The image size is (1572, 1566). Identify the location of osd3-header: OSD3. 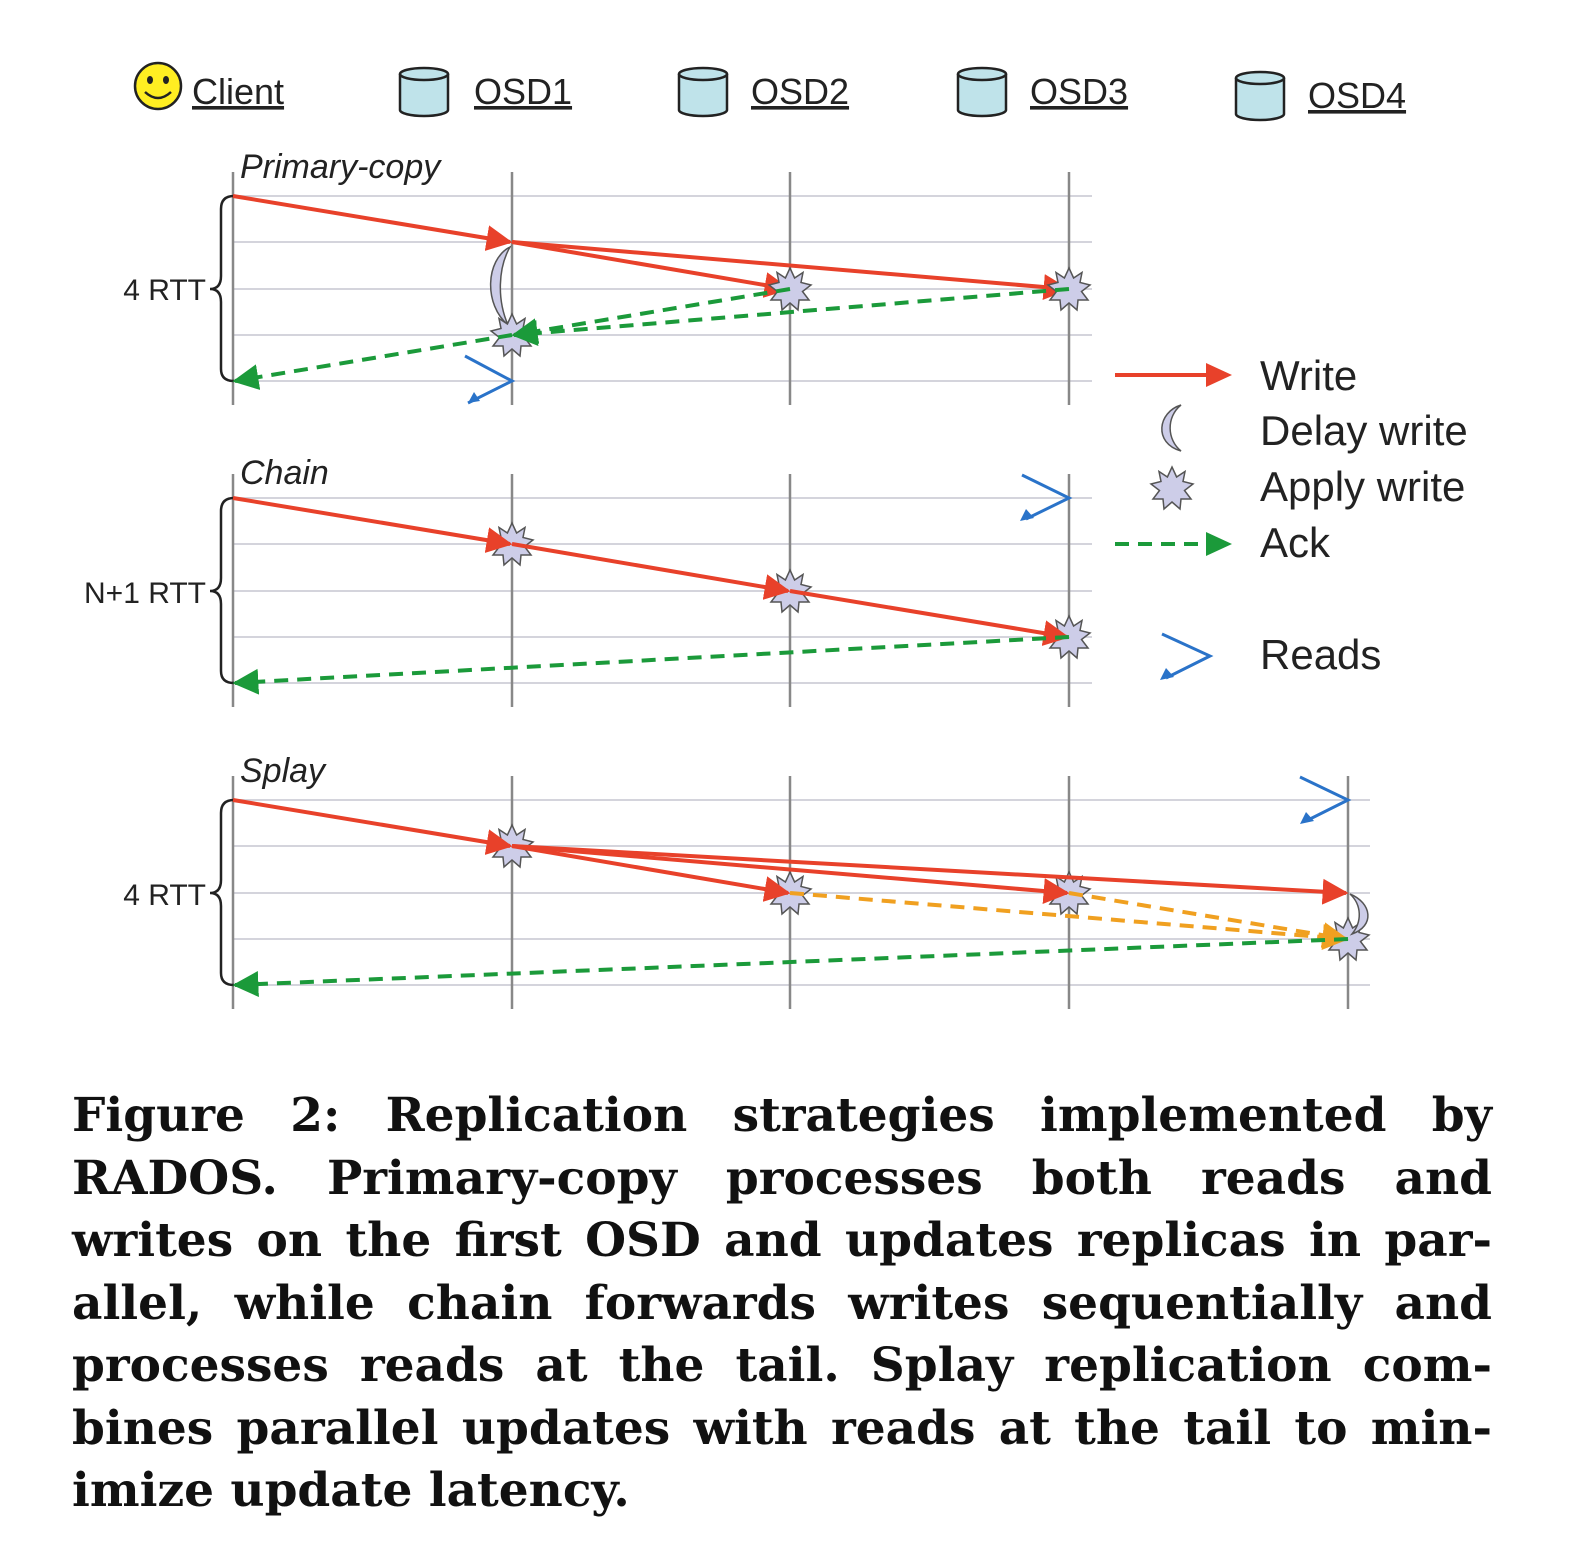
(1042, 92).